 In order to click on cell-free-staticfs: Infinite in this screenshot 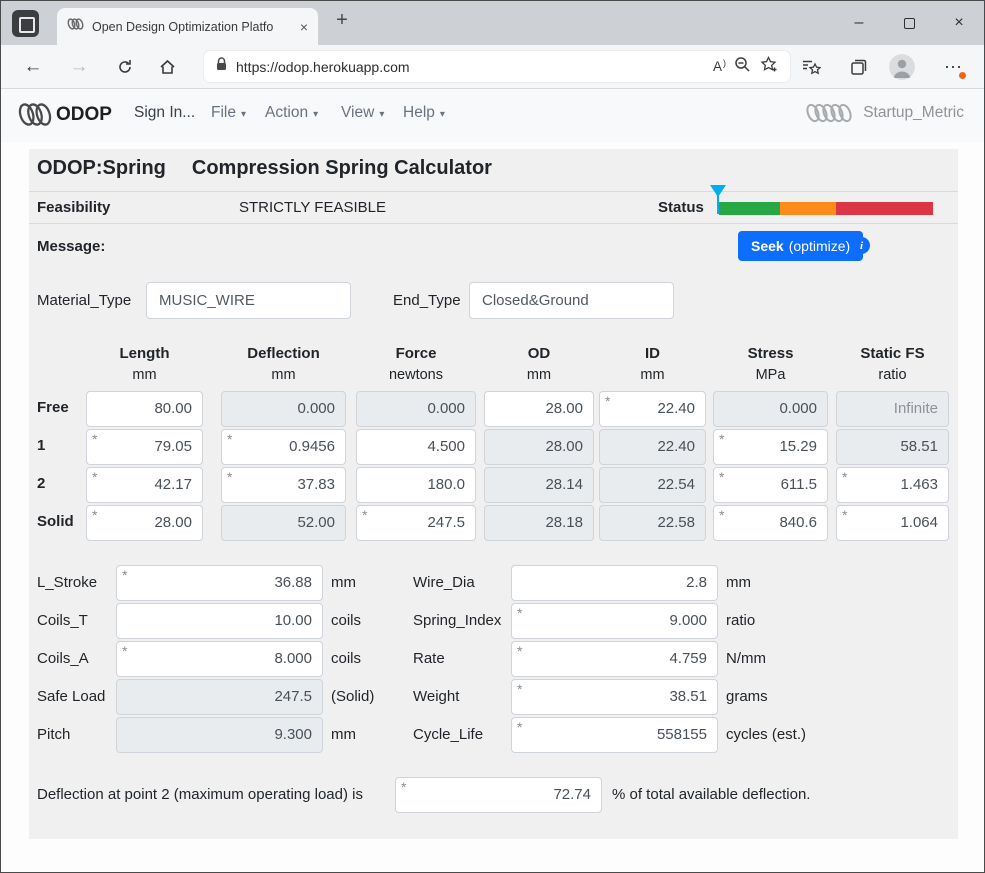, I will do `click(892, 409)`.